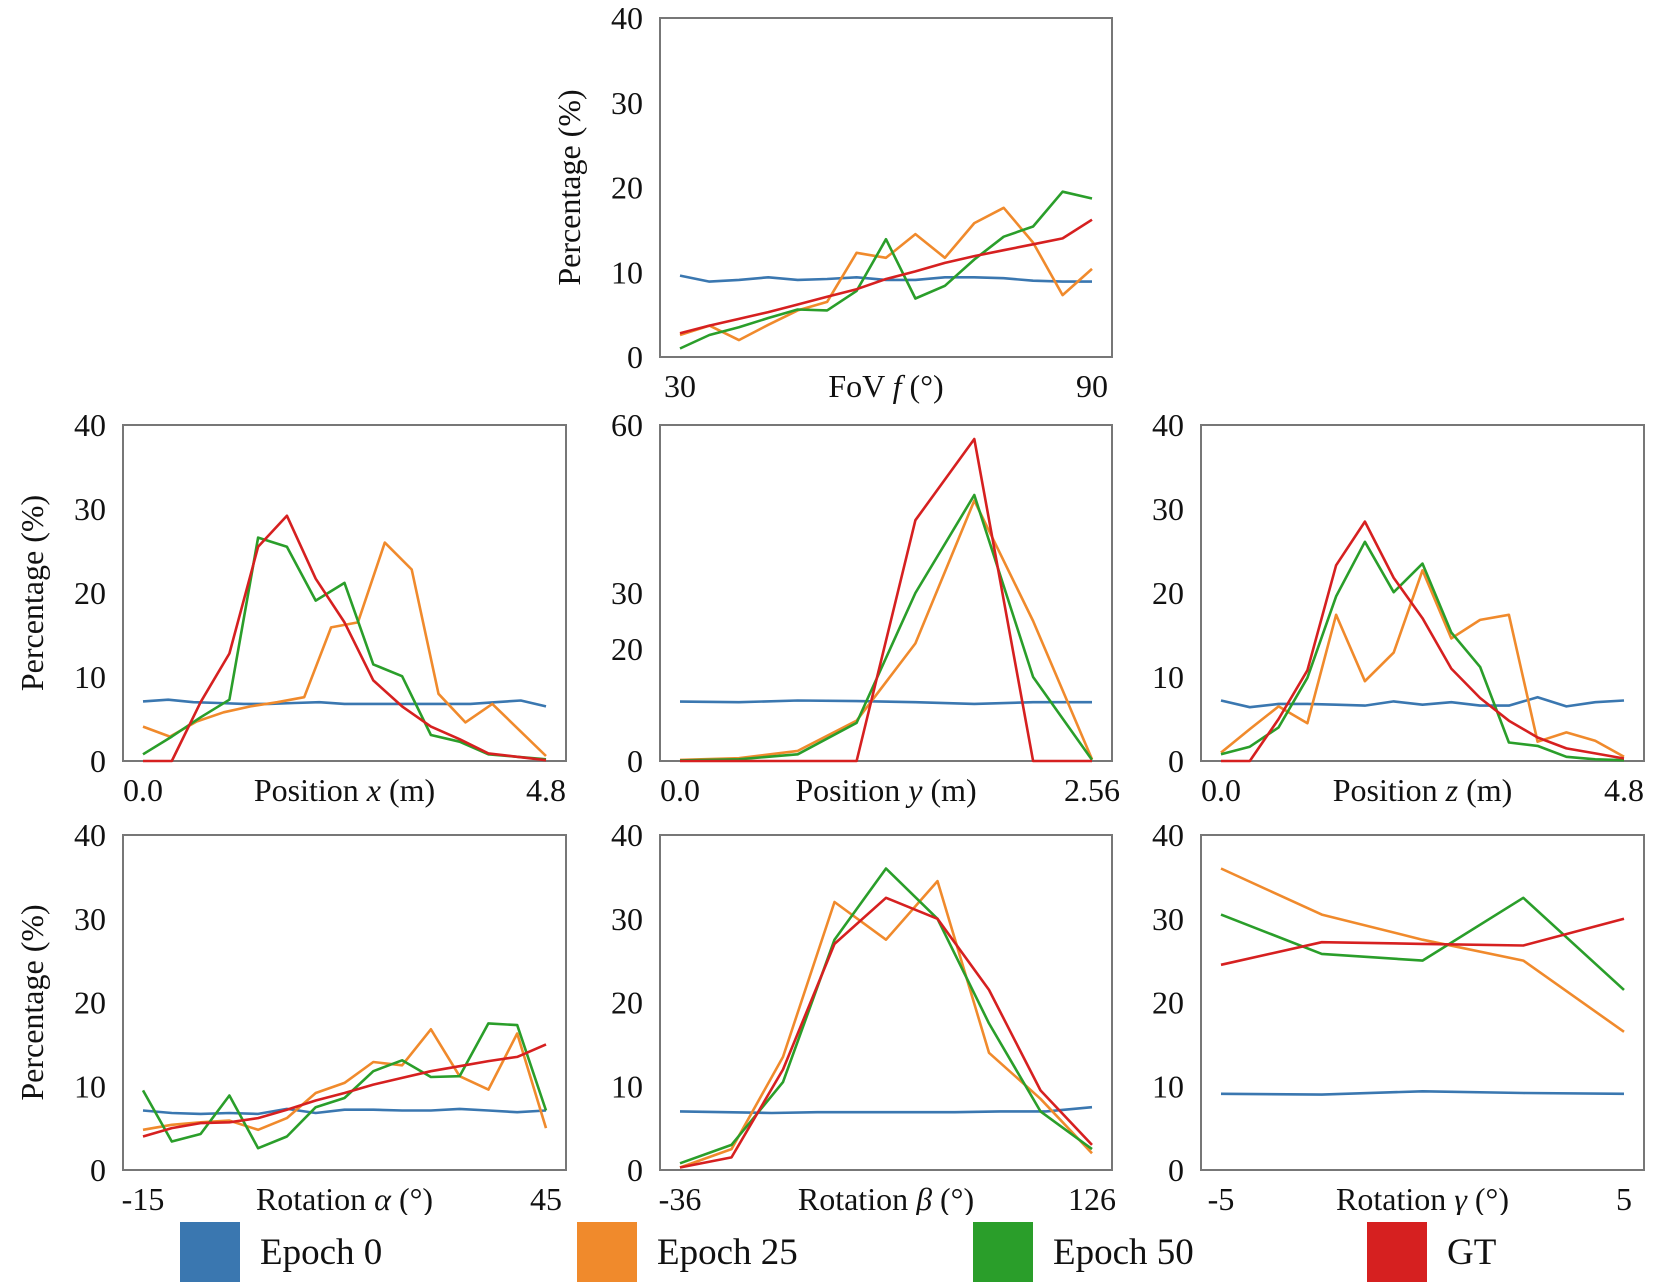 The width and height of the screenshot is (1661, 1285). Describe the element at coordinates (885, 790) in the screenshot. I see `x-axis-label: Position y (m)` at that location.